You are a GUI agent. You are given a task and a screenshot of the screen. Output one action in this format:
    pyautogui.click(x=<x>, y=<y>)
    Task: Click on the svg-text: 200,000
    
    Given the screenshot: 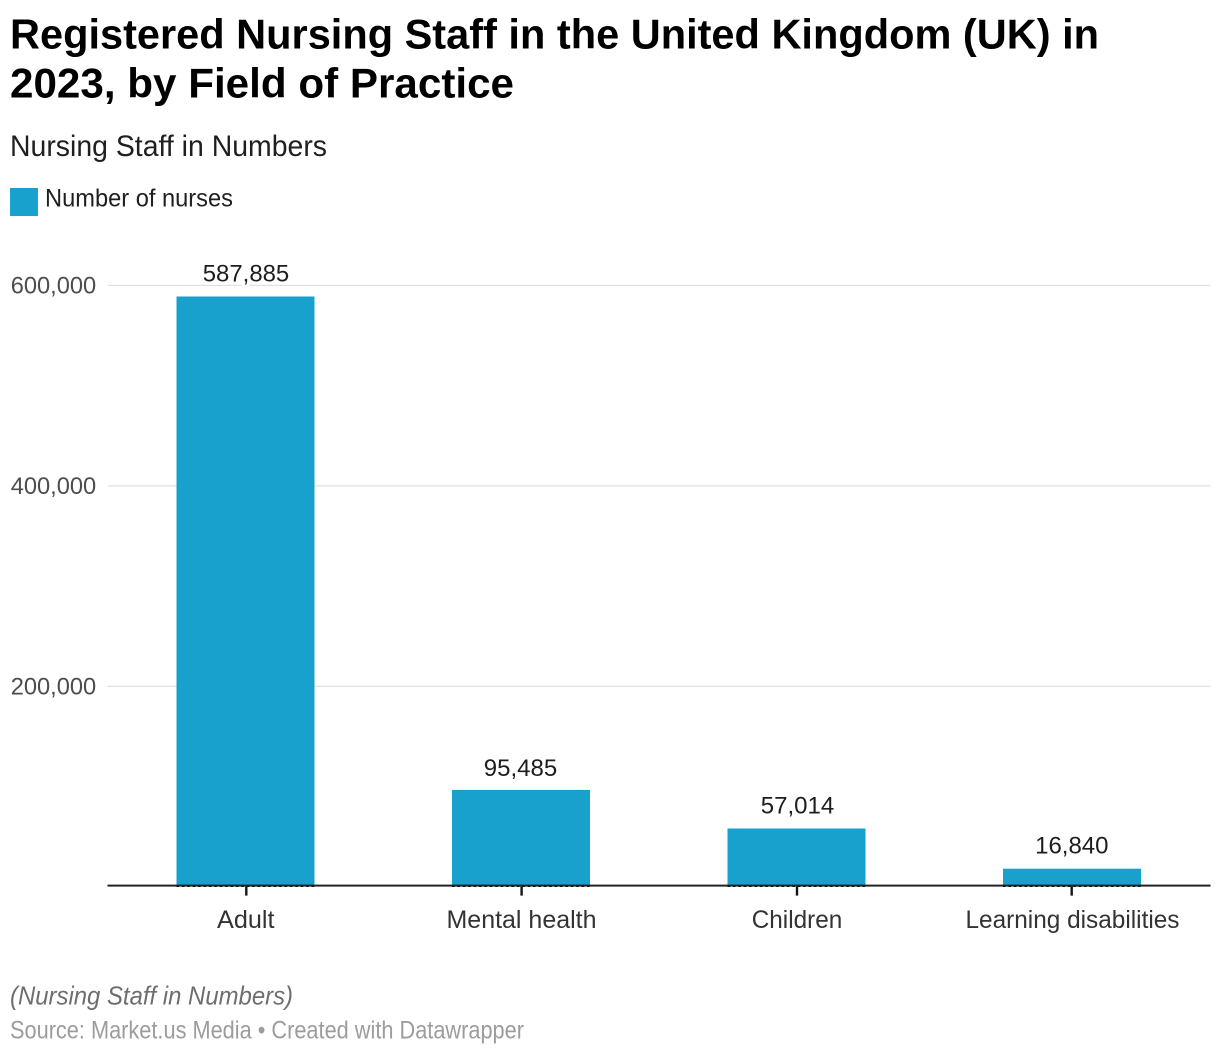 What is the action you would take?
    pyautogui.click(x=54, y=687)
    